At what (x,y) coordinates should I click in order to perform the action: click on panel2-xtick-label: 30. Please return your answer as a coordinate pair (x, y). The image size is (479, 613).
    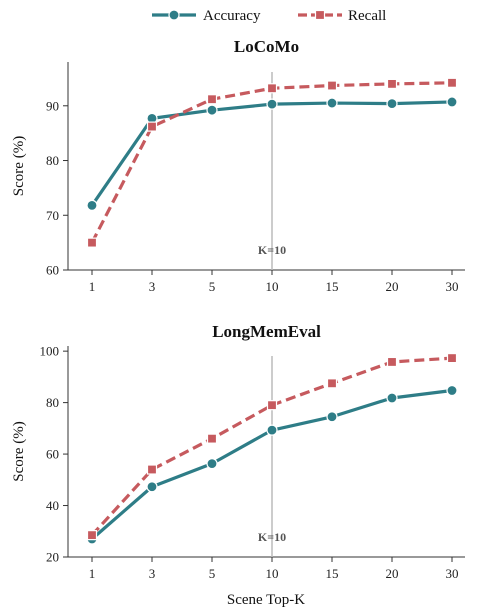
    Looking at the image, I should click on (452, 573).